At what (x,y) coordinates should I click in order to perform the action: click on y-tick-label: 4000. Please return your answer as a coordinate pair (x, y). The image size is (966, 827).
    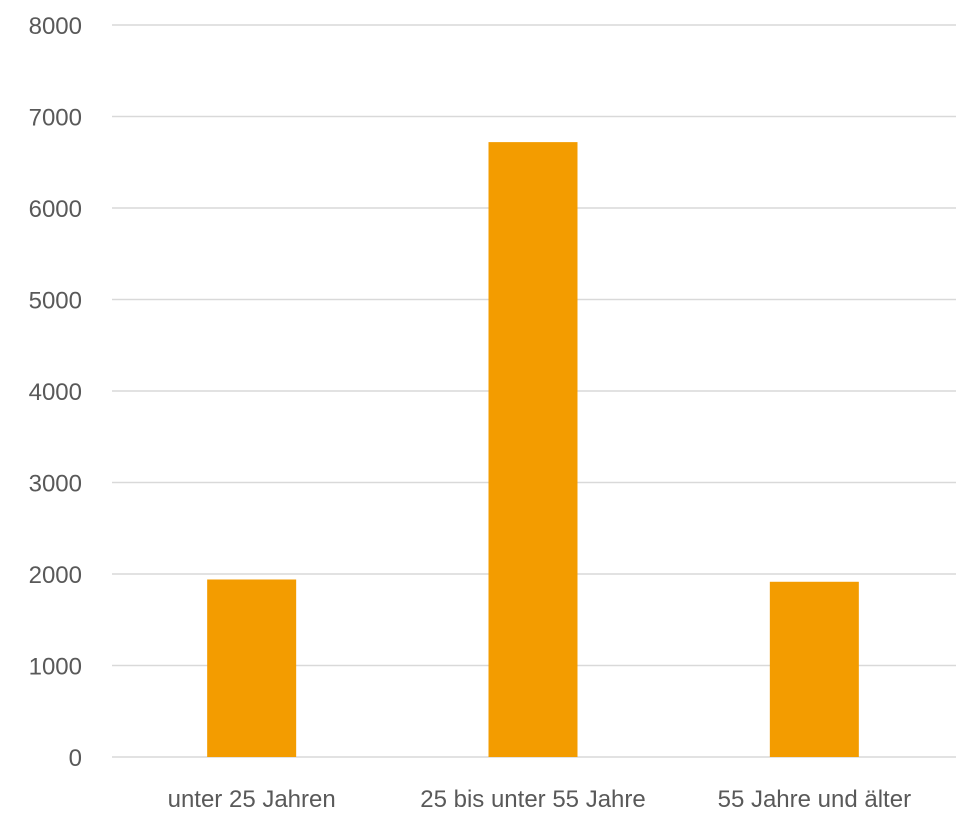
    Looking at the image, I should click on (55, 392).